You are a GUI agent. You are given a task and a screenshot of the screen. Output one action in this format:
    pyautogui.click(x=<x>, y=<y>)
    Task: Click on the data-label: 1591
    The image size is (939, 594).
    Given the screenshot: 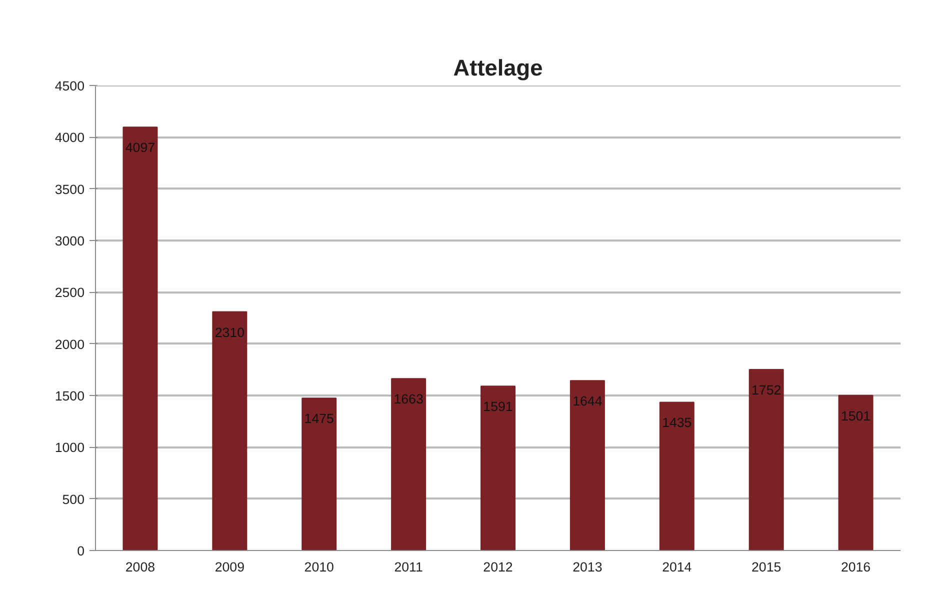 What is the action you would take?
    pyautogui.click(x=498, y=406)
    